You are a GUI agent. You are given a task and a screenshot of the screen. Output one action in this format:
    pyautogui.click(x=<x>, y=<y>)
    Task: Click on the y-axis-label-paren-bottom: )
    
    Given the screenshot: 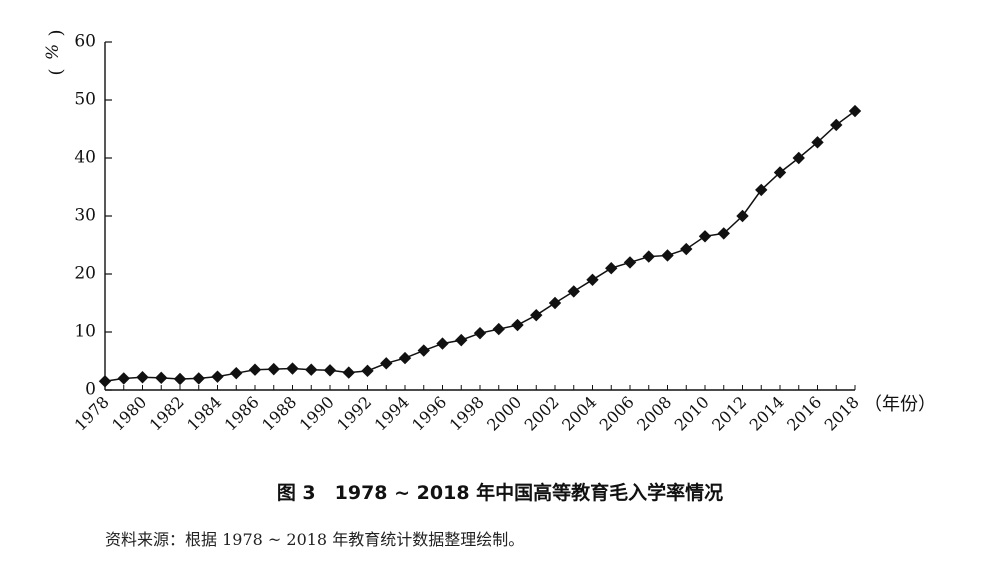 What is the action you would take?
    pyautogui.click(x=56, y=71)
    